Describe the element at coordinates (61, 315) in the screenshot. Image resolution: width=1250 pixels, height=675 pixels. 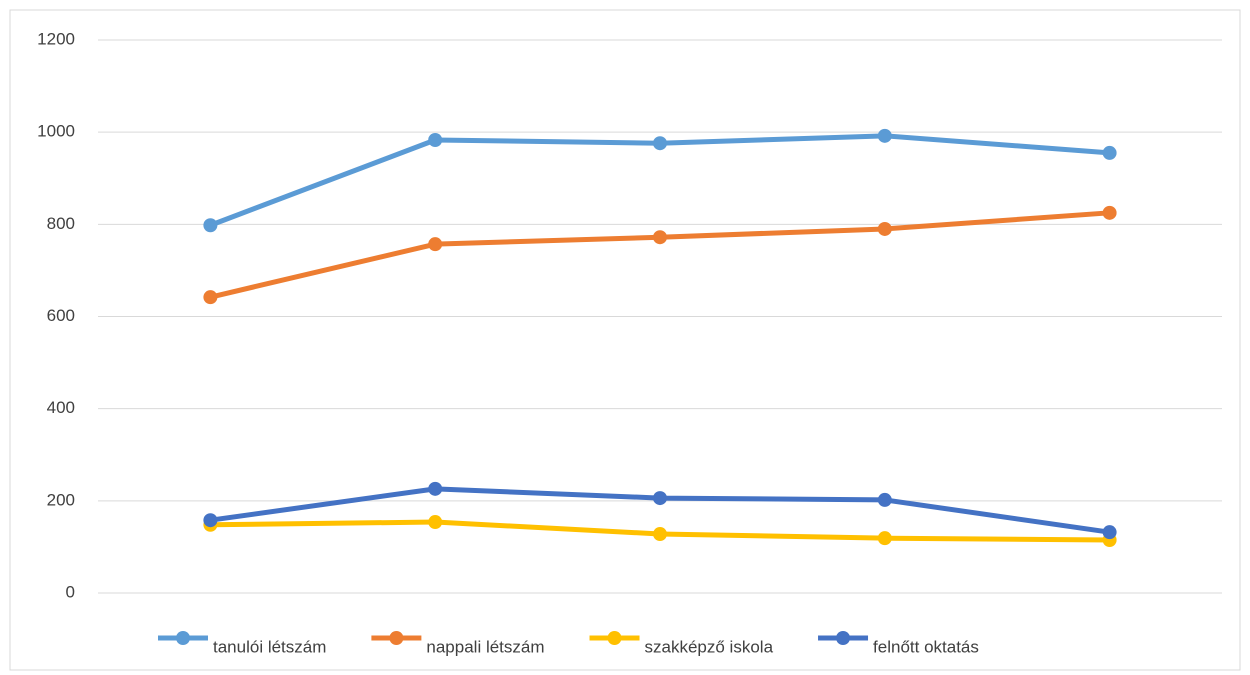
I see `y-tick-label: 600` at that location.